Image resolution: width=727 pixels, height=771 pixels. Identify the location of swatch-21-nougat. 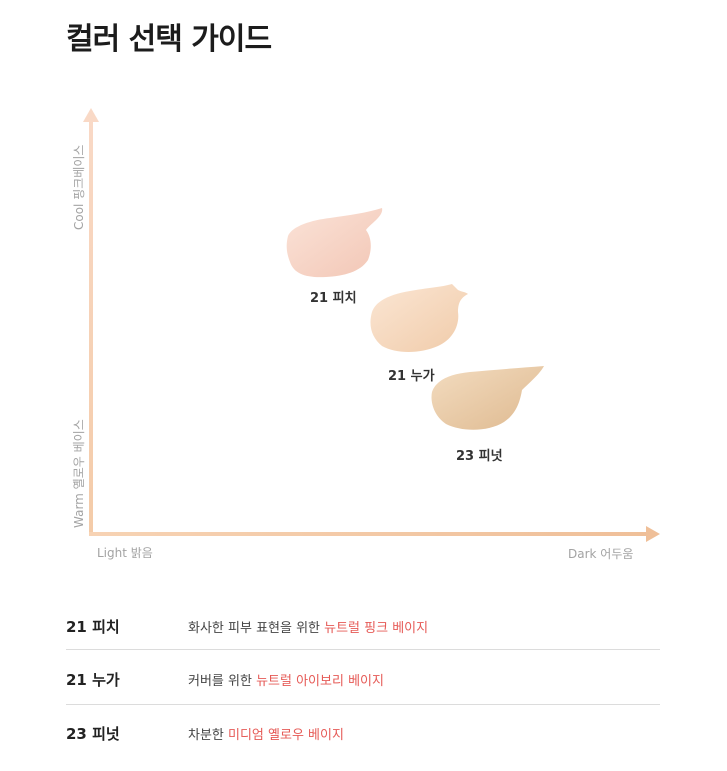
(419, 318).